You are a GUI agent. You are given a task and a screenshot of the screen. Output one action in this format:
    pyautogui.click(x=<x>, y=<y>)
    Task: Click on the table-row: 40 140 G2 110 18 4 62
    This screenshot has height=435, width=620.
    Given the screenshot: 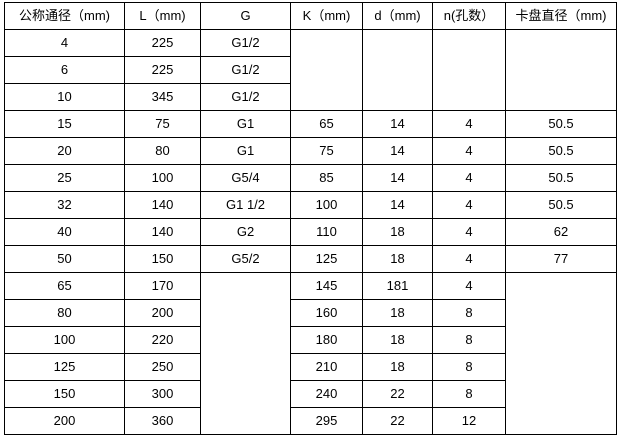 What is the action you would take?
    pyautogui.click(x=310, y=232)
    